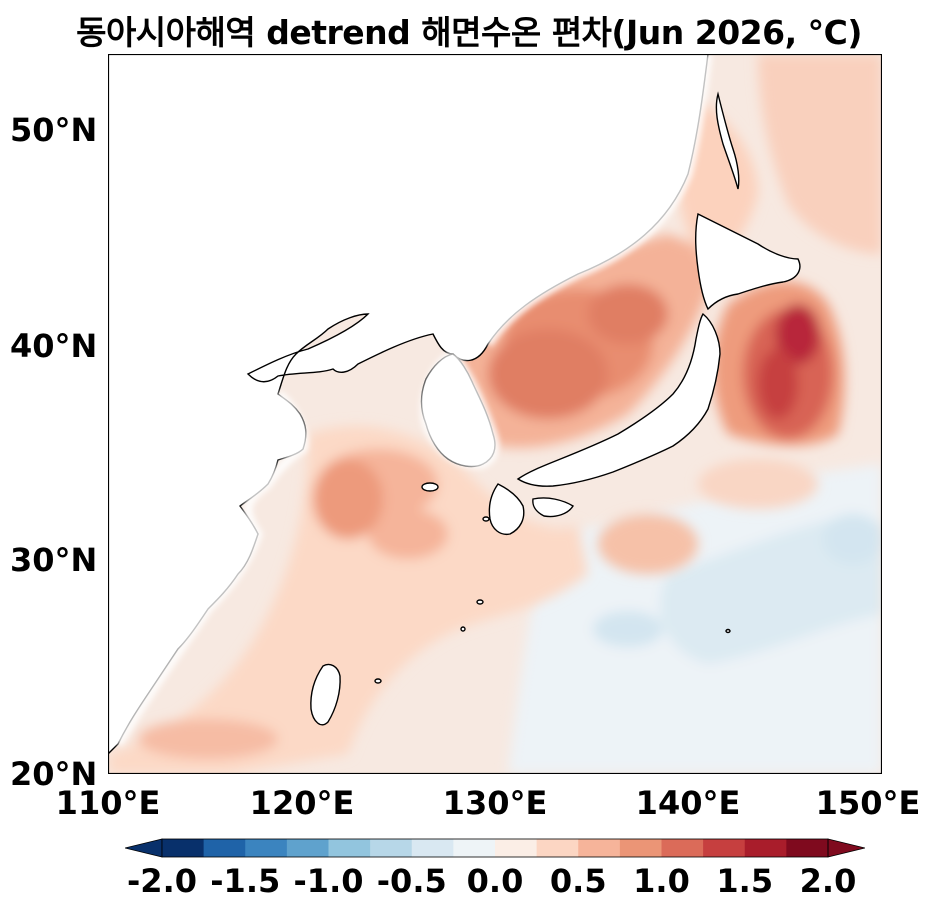  I want to click on y-tick-label: 40°N, so click(54, 346).